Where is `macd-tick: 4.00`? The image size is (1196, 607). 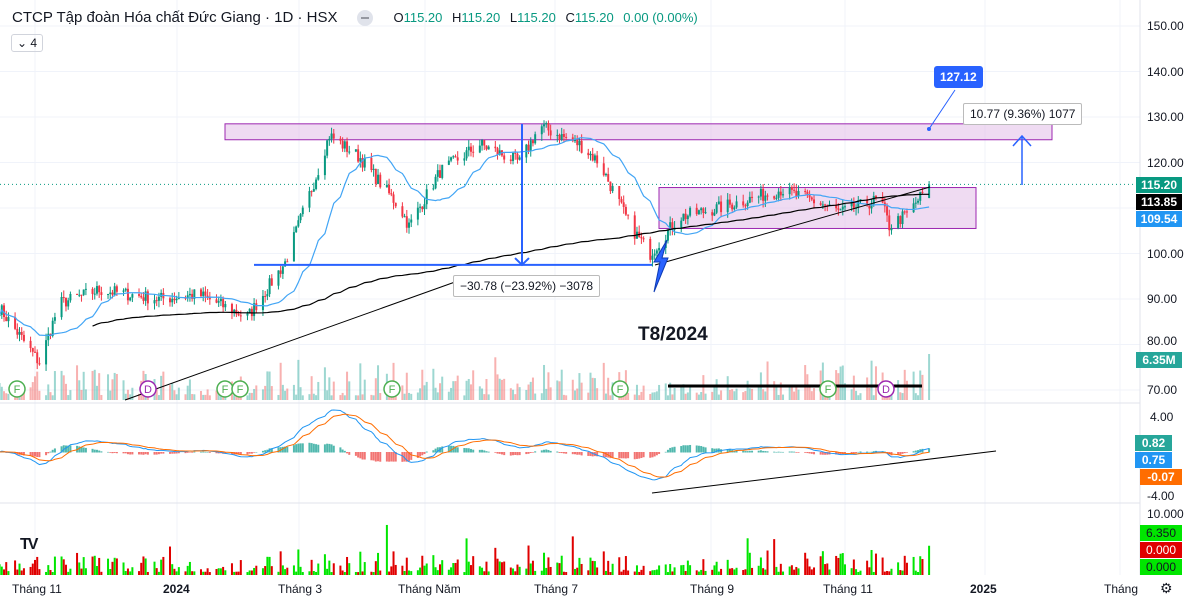 macd-tick: 4.00 is located at coordinates (1162, 417).